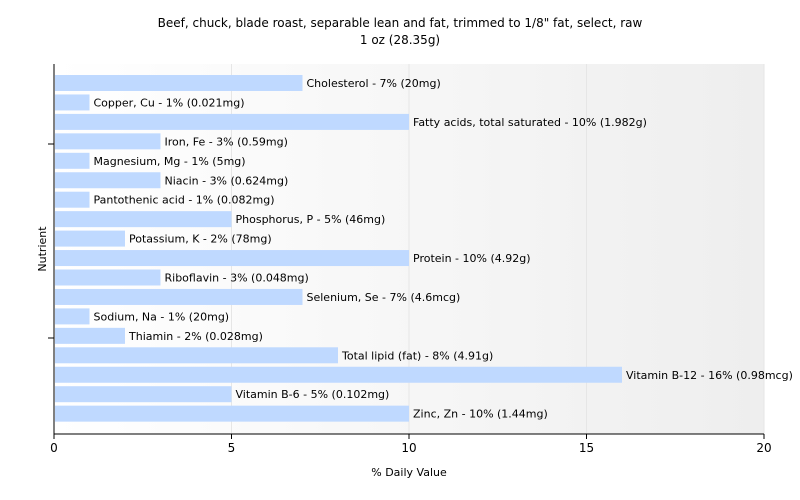 The width and height of the screenshot is (800, 500). What do you see at coordinates (54, 448) in the screenshot?
I see `x-tick-label: 0` at bounding box center [54, 448].